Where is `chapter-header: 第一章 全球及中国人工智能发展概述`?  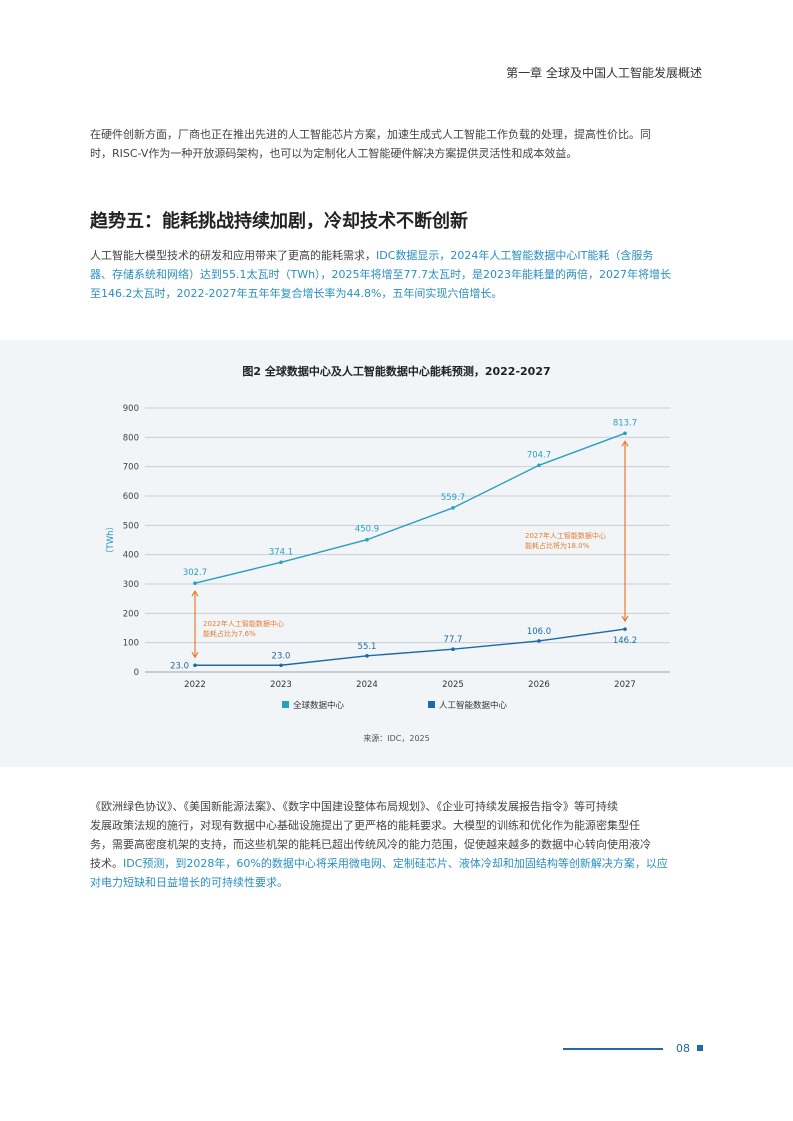 chapter-header: 第一章 全球及中国人工智能发展概述 is located at coordinates (604, 73).